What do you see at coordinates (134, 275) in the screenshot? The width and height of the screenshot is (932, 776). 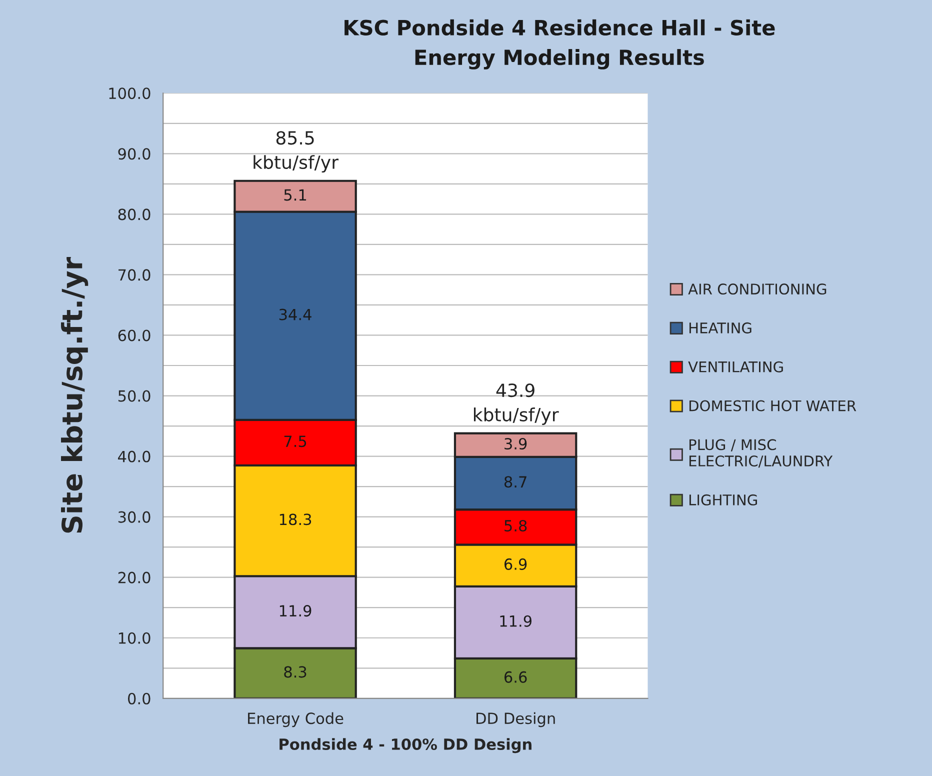 I see `y-tick-label: 70.0` at bounding box center [134, 275].